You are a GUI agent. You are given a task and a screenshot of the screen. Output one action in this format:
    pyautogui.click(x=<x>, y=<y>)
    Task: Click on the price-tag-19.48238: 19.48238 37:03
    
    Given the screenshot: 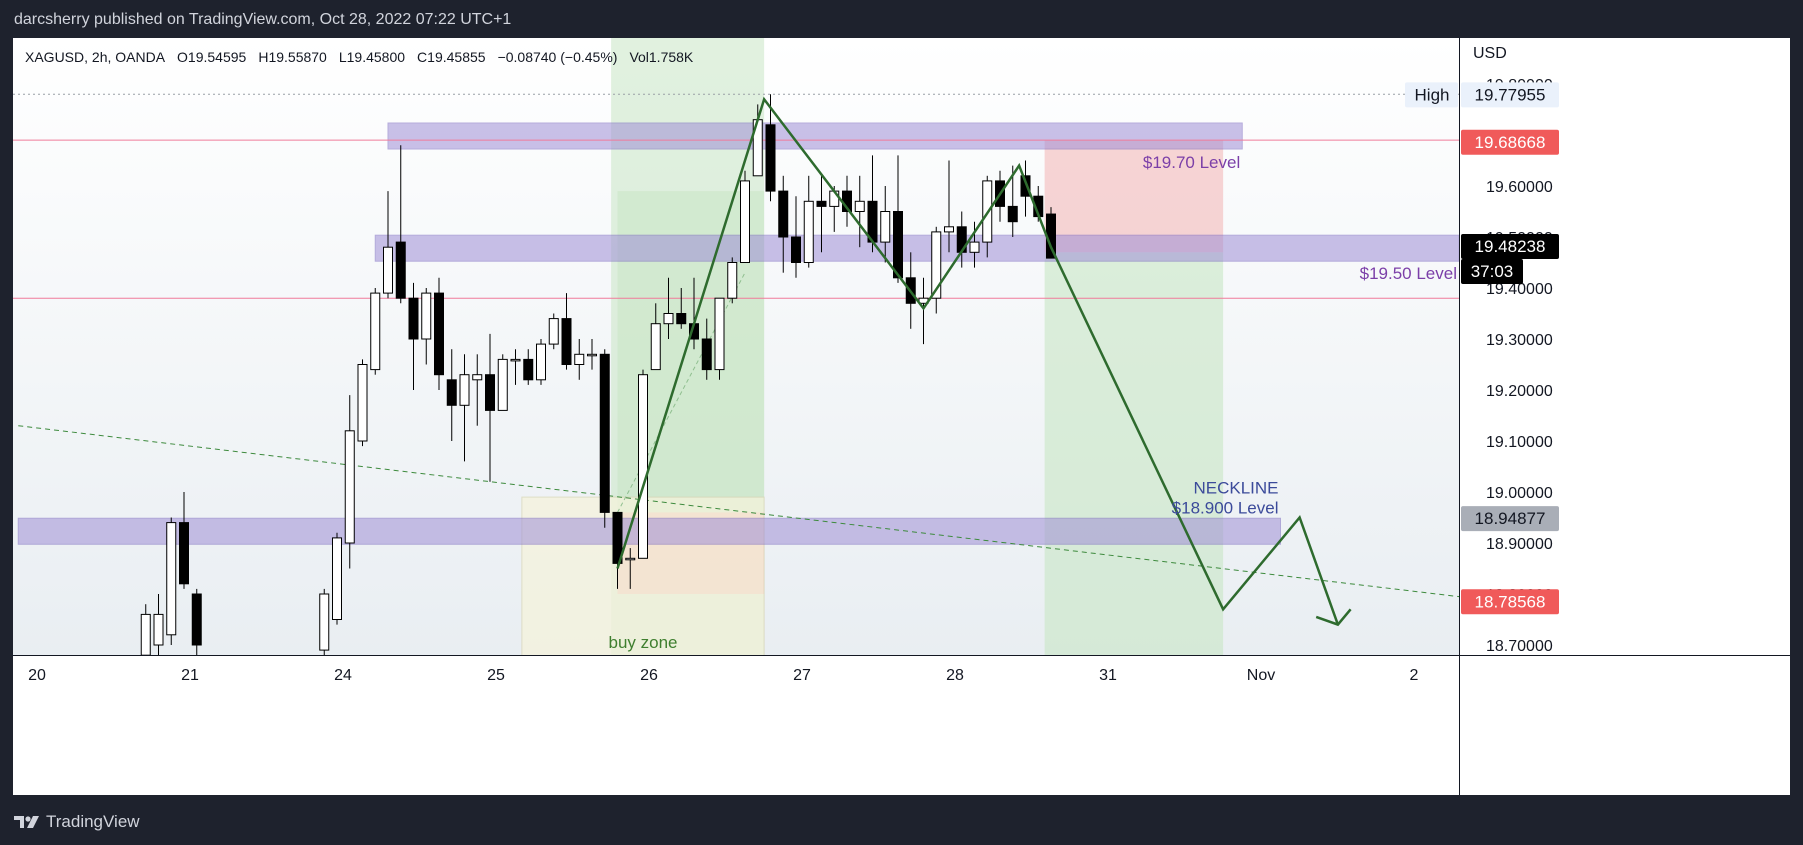 What is the action you would take?
    pyautogui.click(x=1510, y=258)
    